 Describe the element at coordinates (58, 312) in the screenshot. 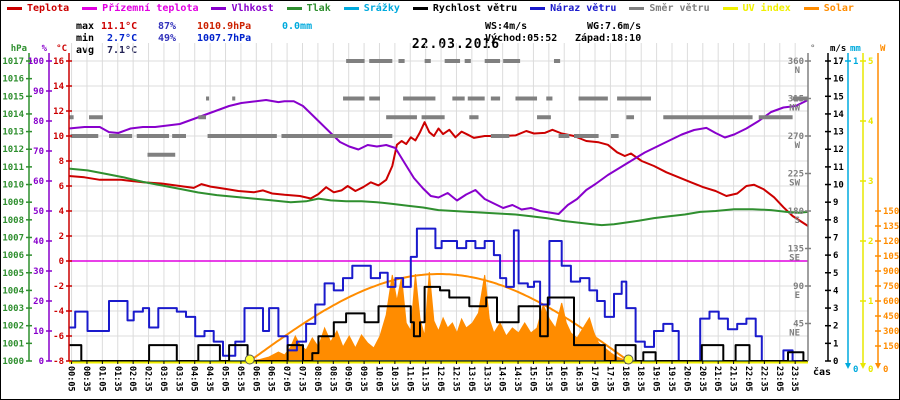

I see `axis-tick-label: -4` at that location.